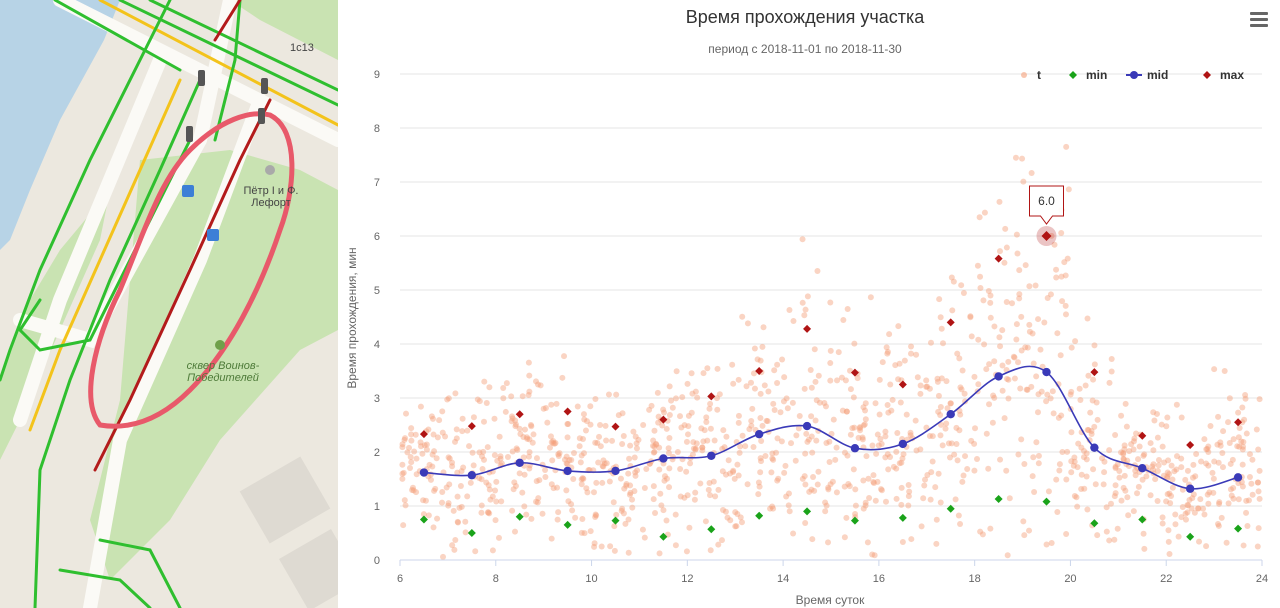 Image resolution: width=1280 pixels, height=608 pixels. Describe the element at coordinates (805, 49) in the screenshot. I see `chart-subtitle: период с 2018-11-01 по 2018-11-30` at that location.